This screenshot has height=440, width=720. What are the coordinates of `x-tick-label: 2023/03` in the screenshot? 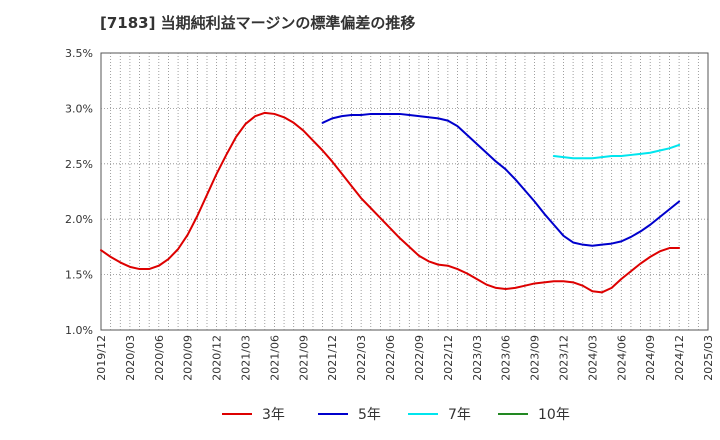 It's located at (477, 358).